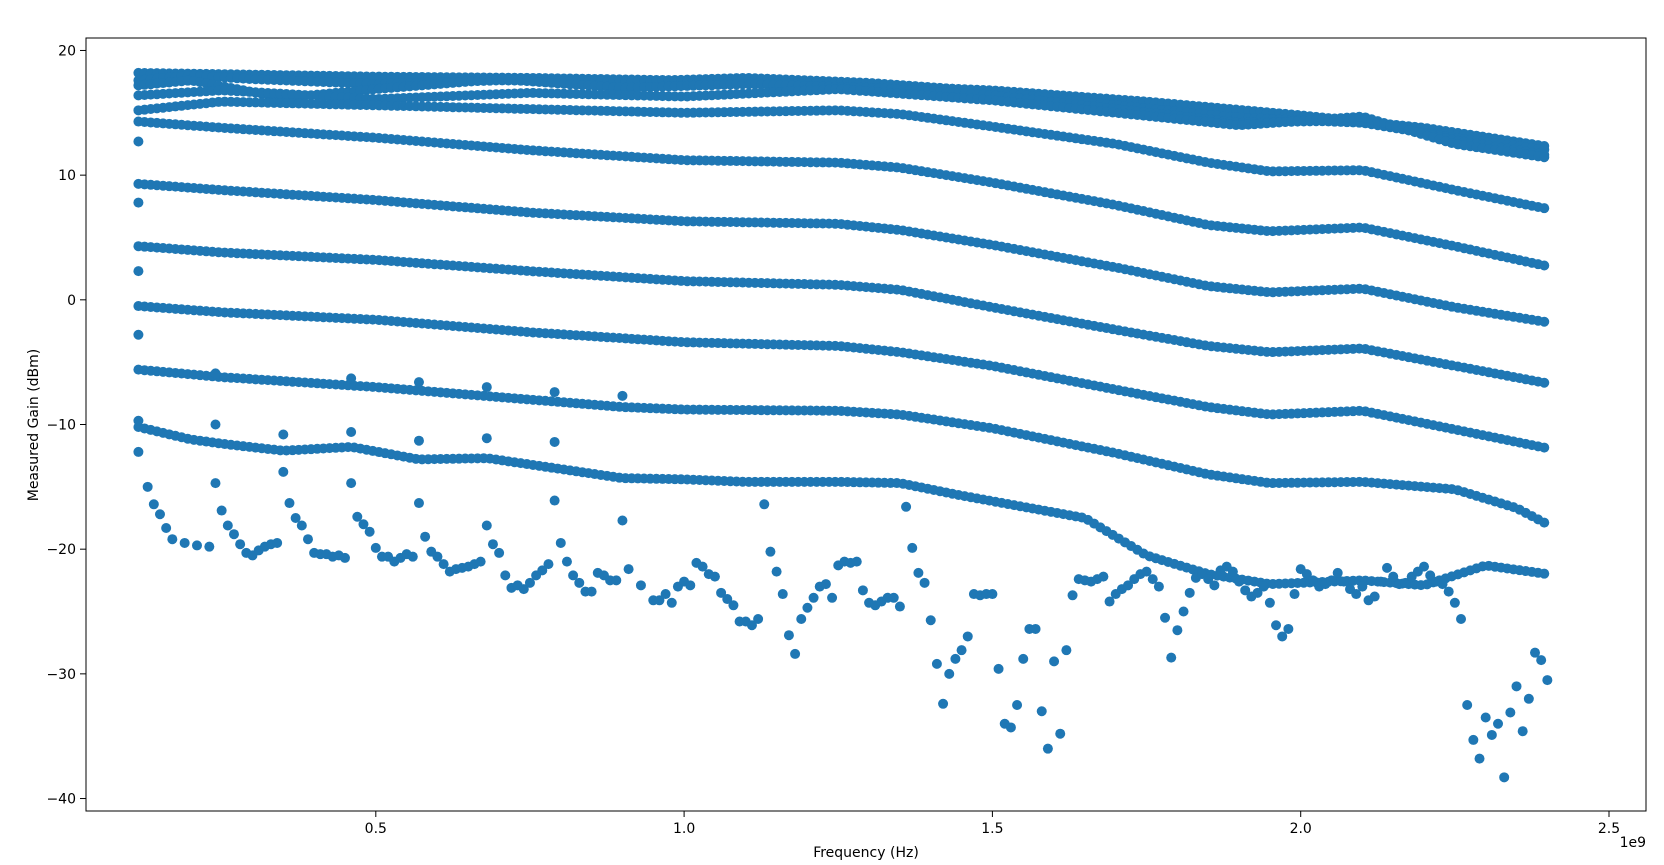  What do you see at coordinates (67, 51) in the screenshot?
I see `y-tick-label: 20` at bounding box center [67, 51].